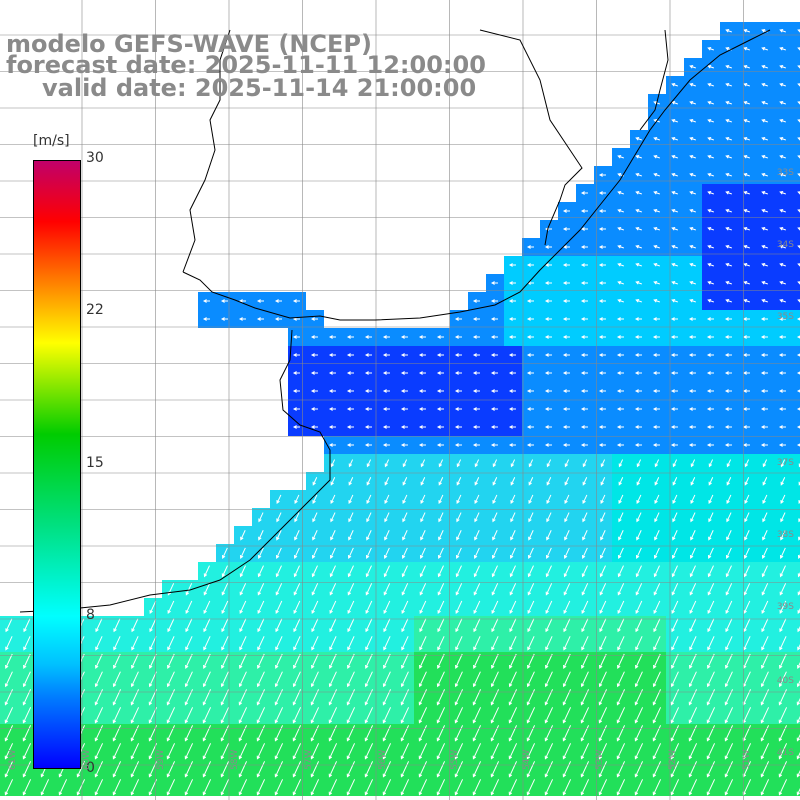  What do you see at coordinates (235, 759) in the screenshot?
I see `lon-label: 58W` at bounding box center [235, 759].